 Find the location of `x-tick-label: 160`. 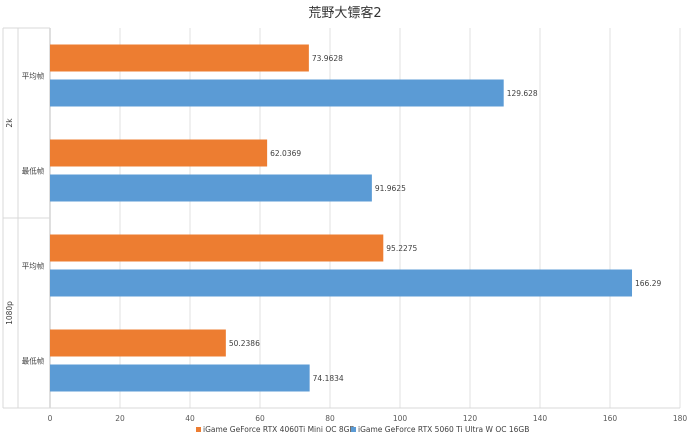

x-tick-label: 160 is located at coordinates (610, 418).